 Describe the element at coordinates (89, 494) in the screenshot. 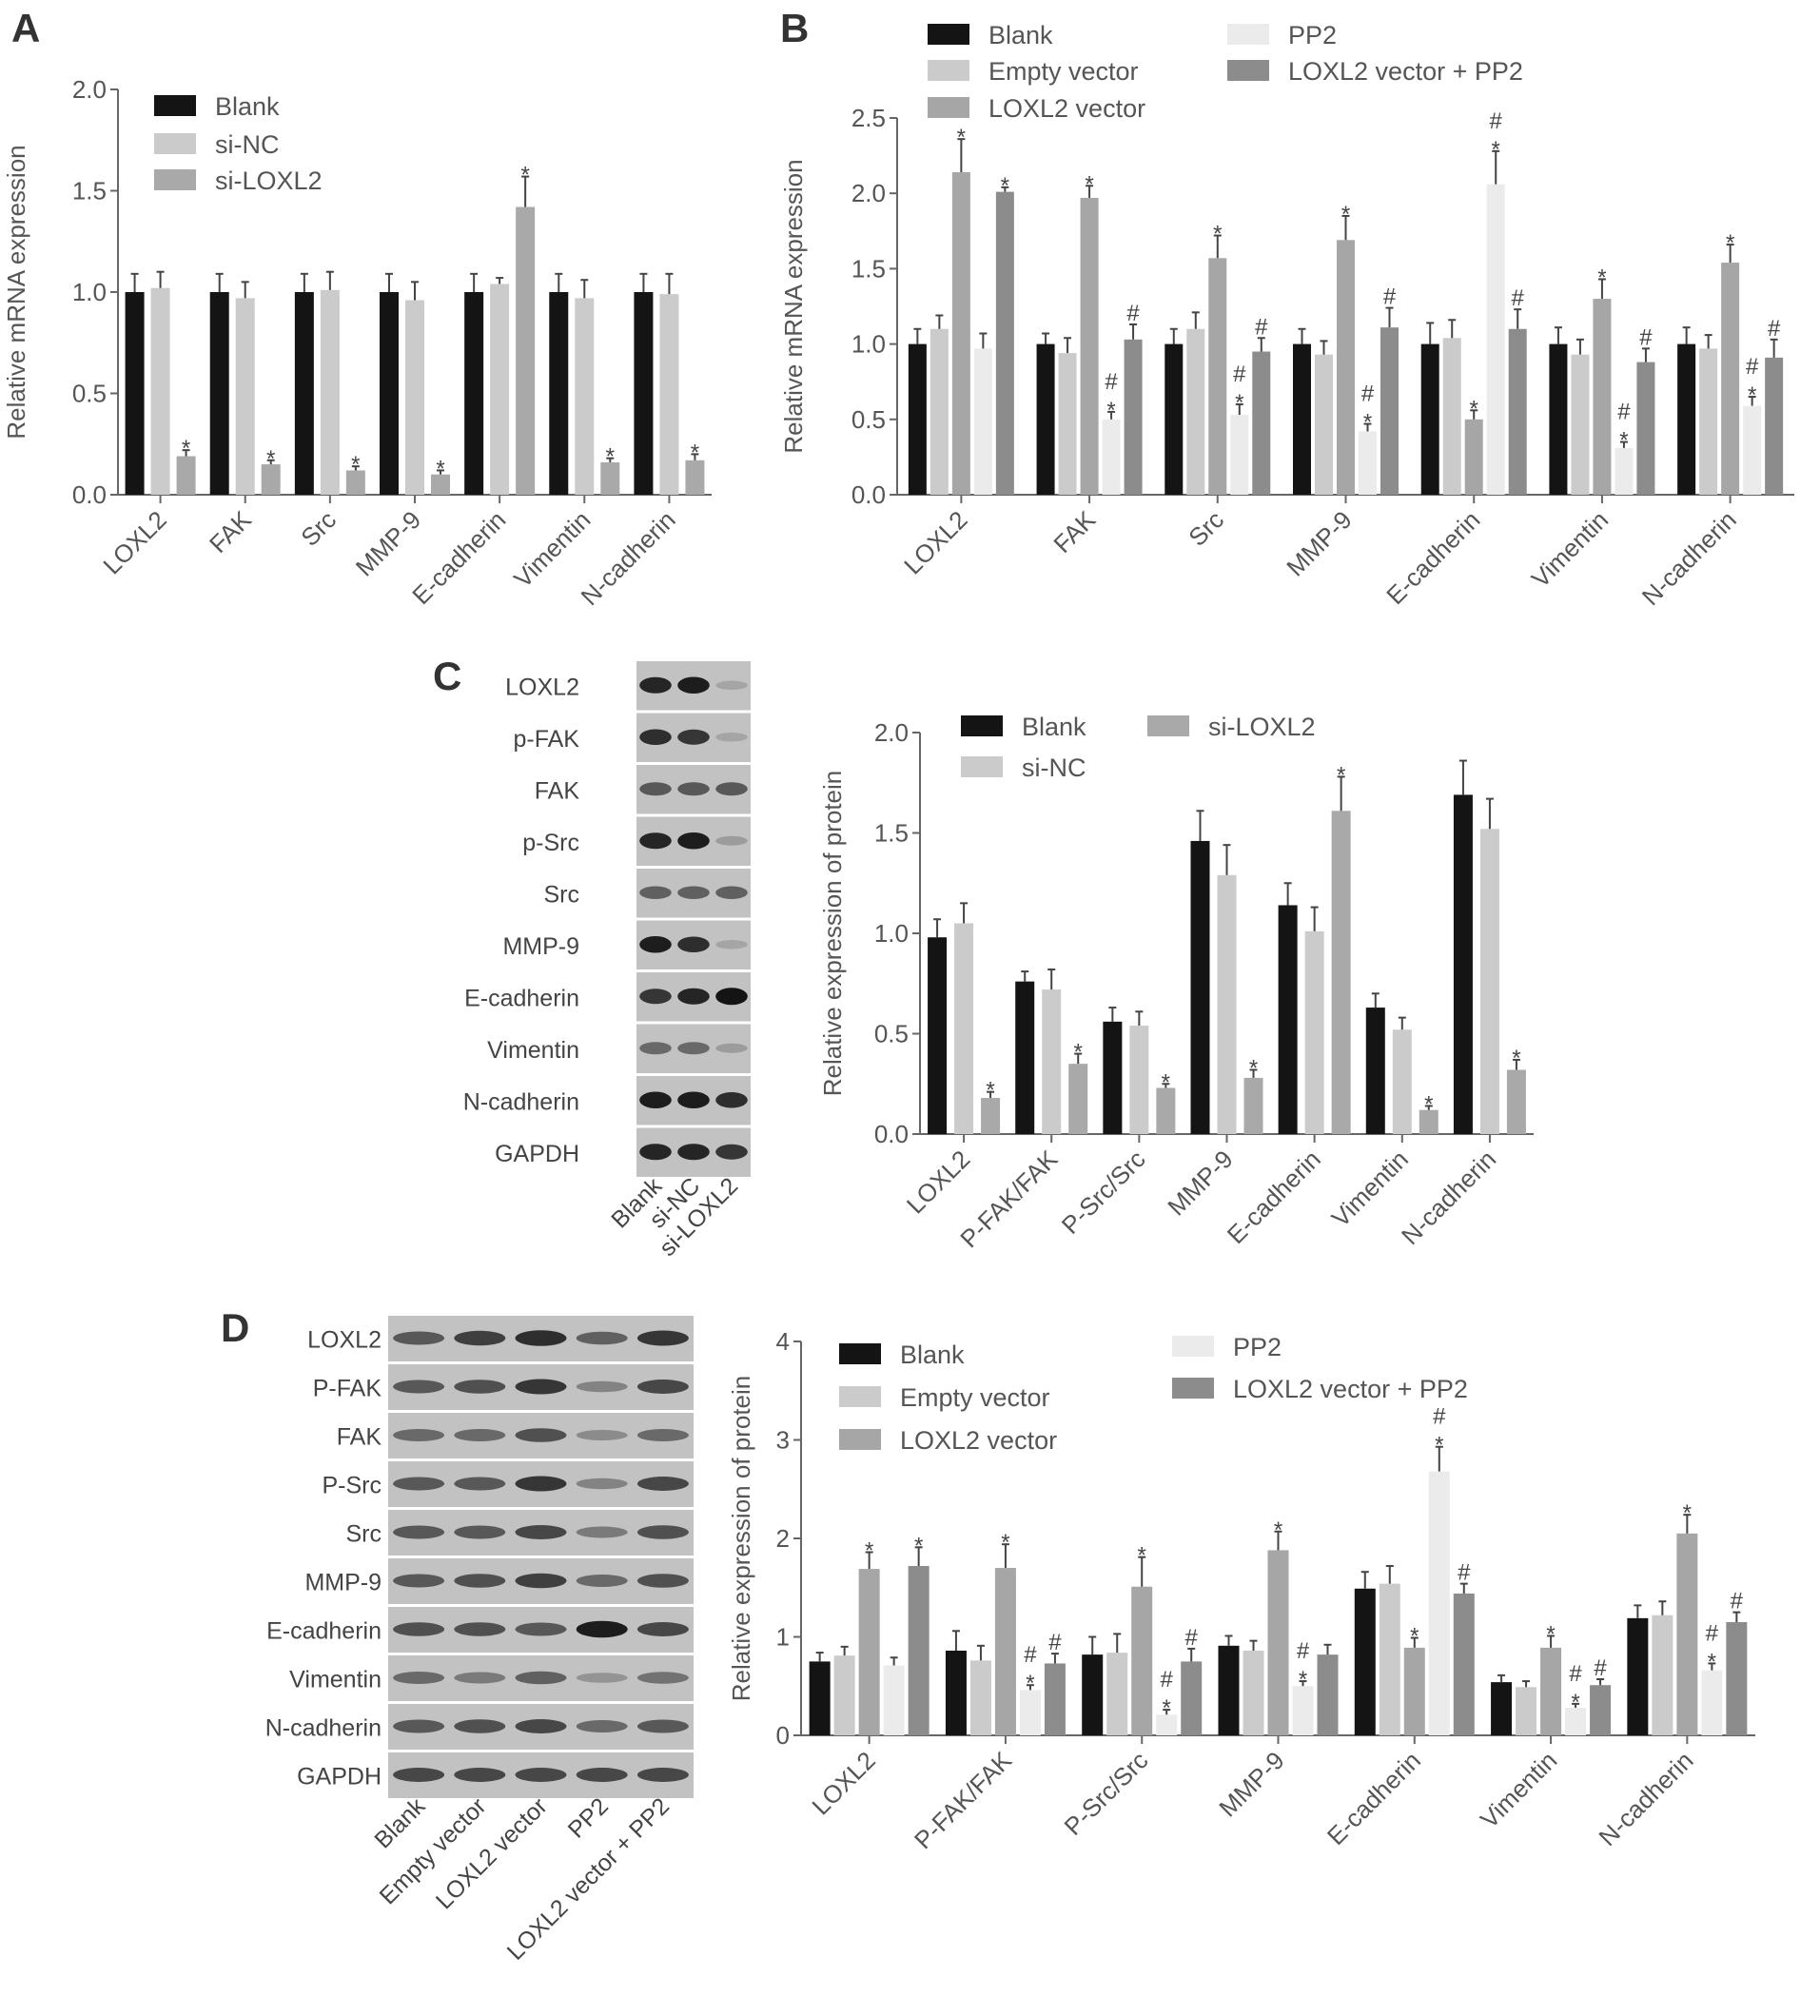

I see `y-tick-label: 0.0` at that location.